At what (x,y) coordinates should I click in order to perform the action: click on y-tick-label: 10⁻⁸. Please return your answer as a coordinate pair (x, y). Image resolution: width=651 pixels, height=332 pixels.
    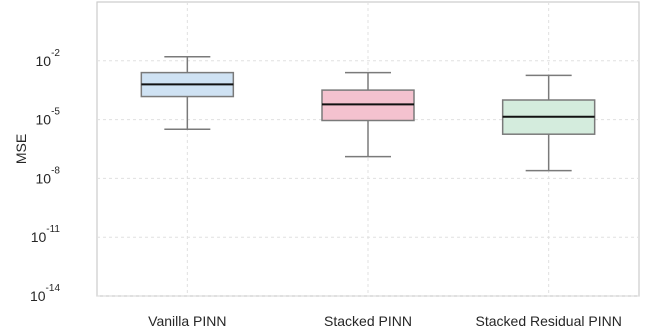
    Looking at the image, I should click on (48, 175).